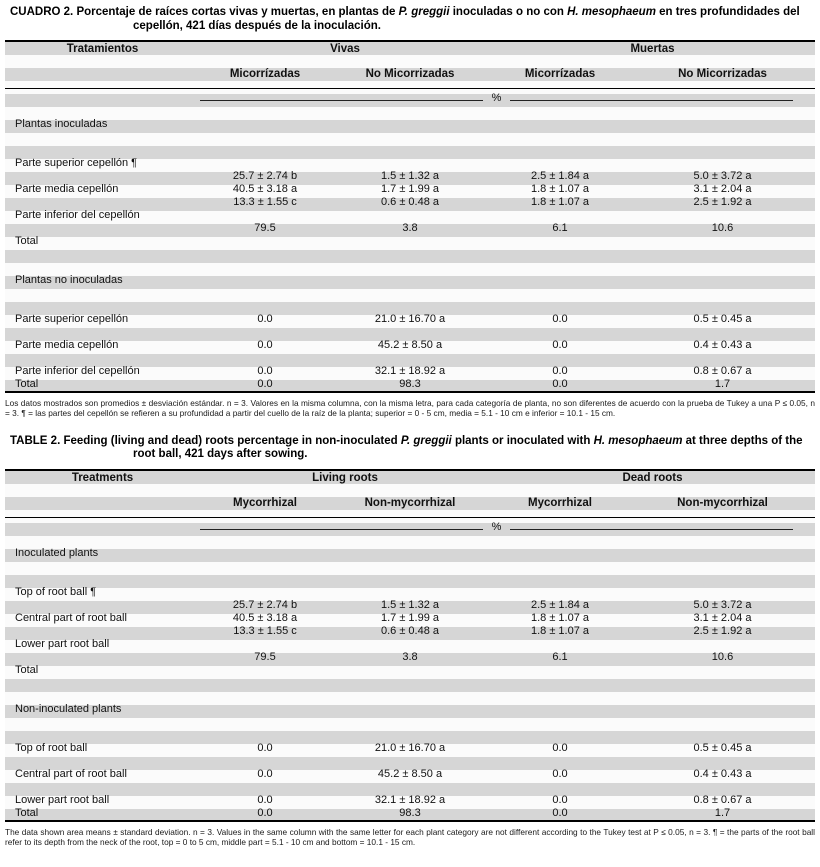  I want to click on cell-value-1: 32.1 ± 18.92 a, so click(410, 799).